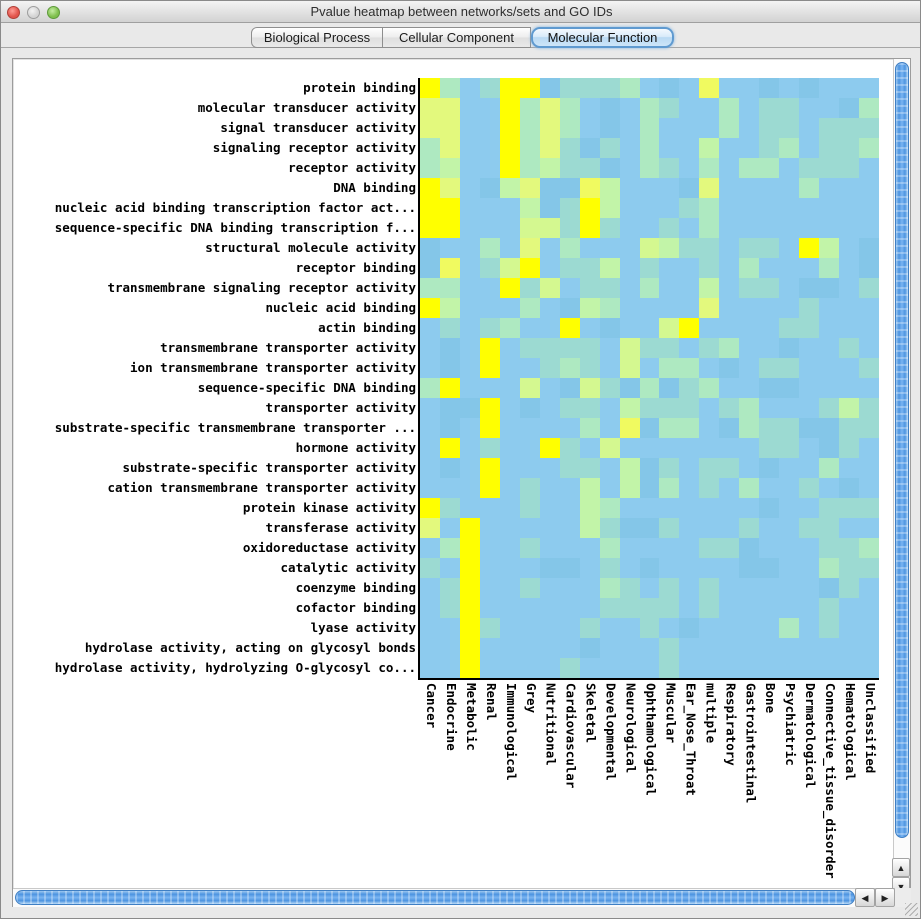 This screenshot has height=919, width=921. I want to click on scroll-left-button: ◀, so click(865, 897).